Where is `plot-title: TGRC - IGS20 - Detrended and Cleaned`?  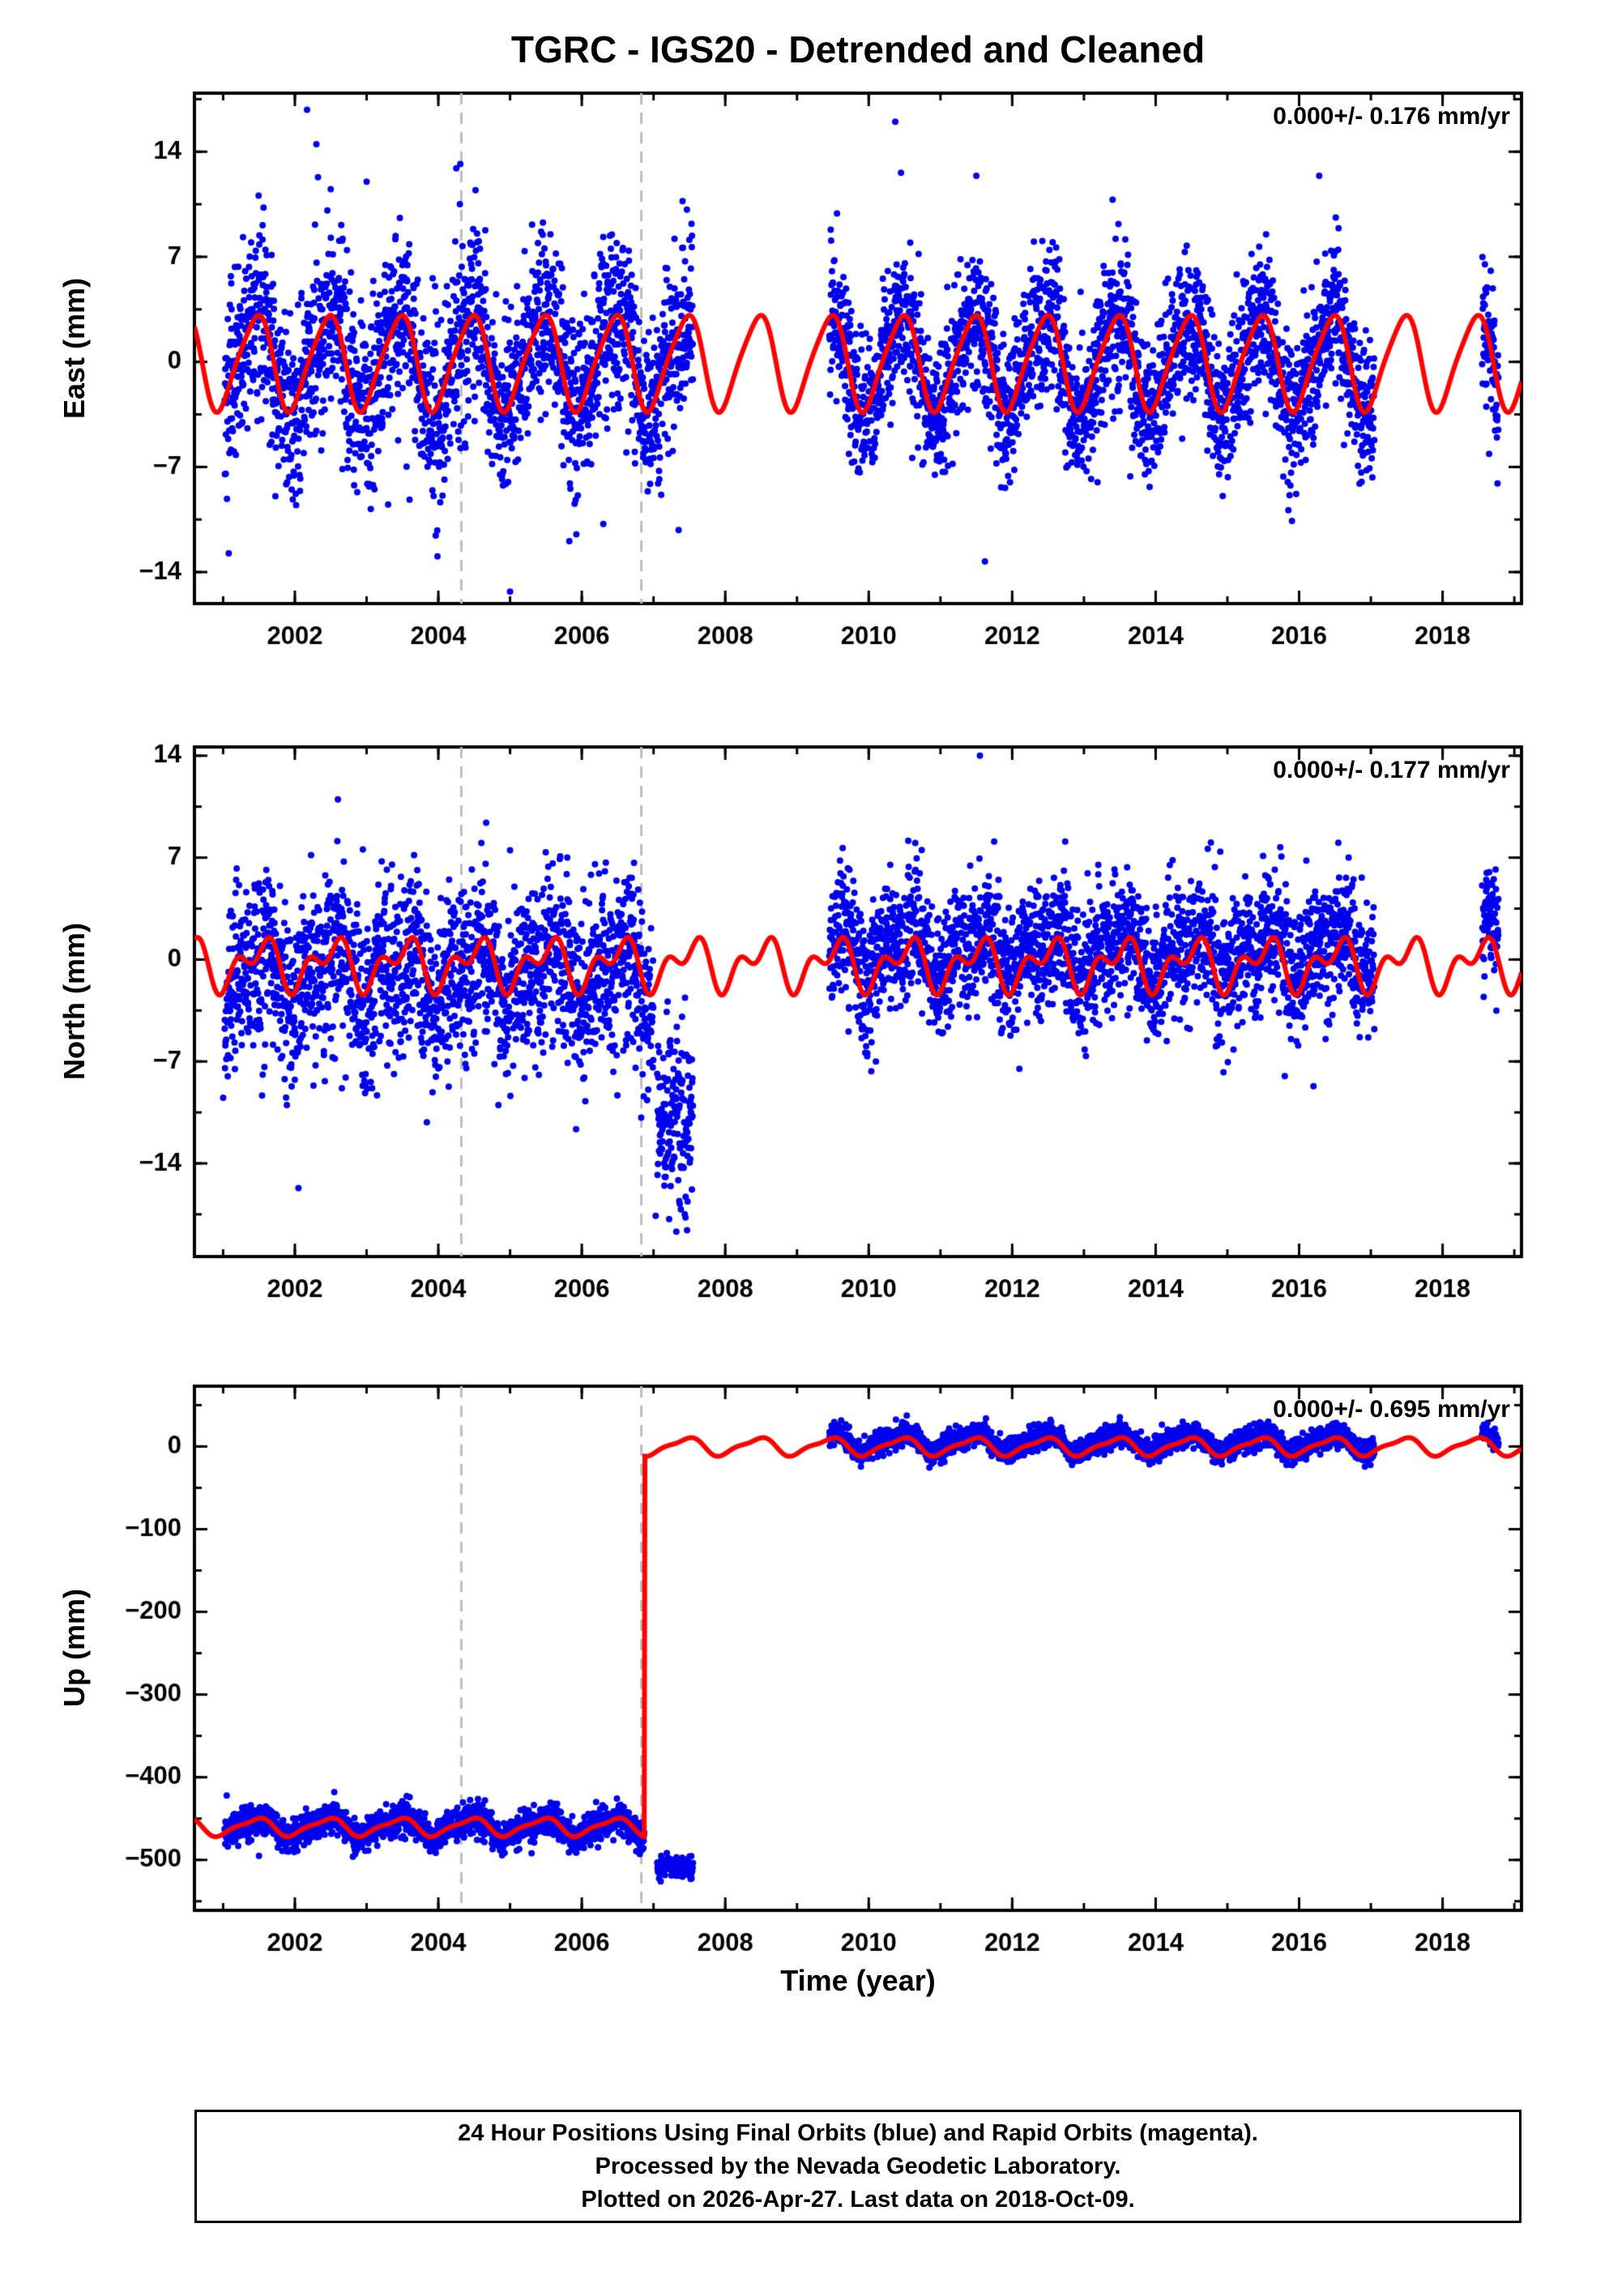
plot-title: TGRC - IGS20 - Detrended and Cleaned is located at coordinates (858, 49).